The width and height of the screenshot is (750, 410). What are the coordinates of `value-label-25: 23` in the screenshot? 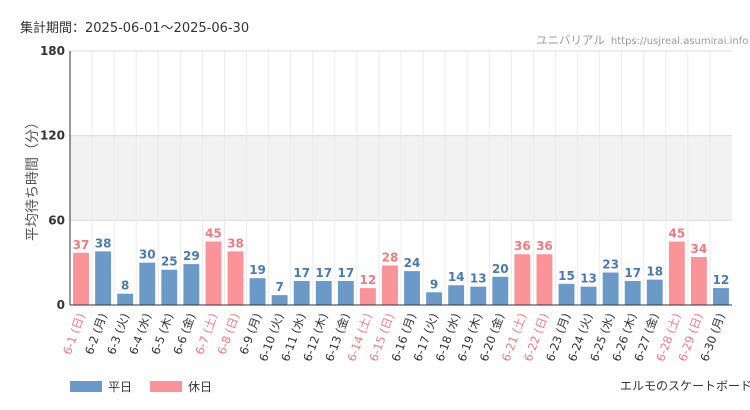 It's located at (610, 265).